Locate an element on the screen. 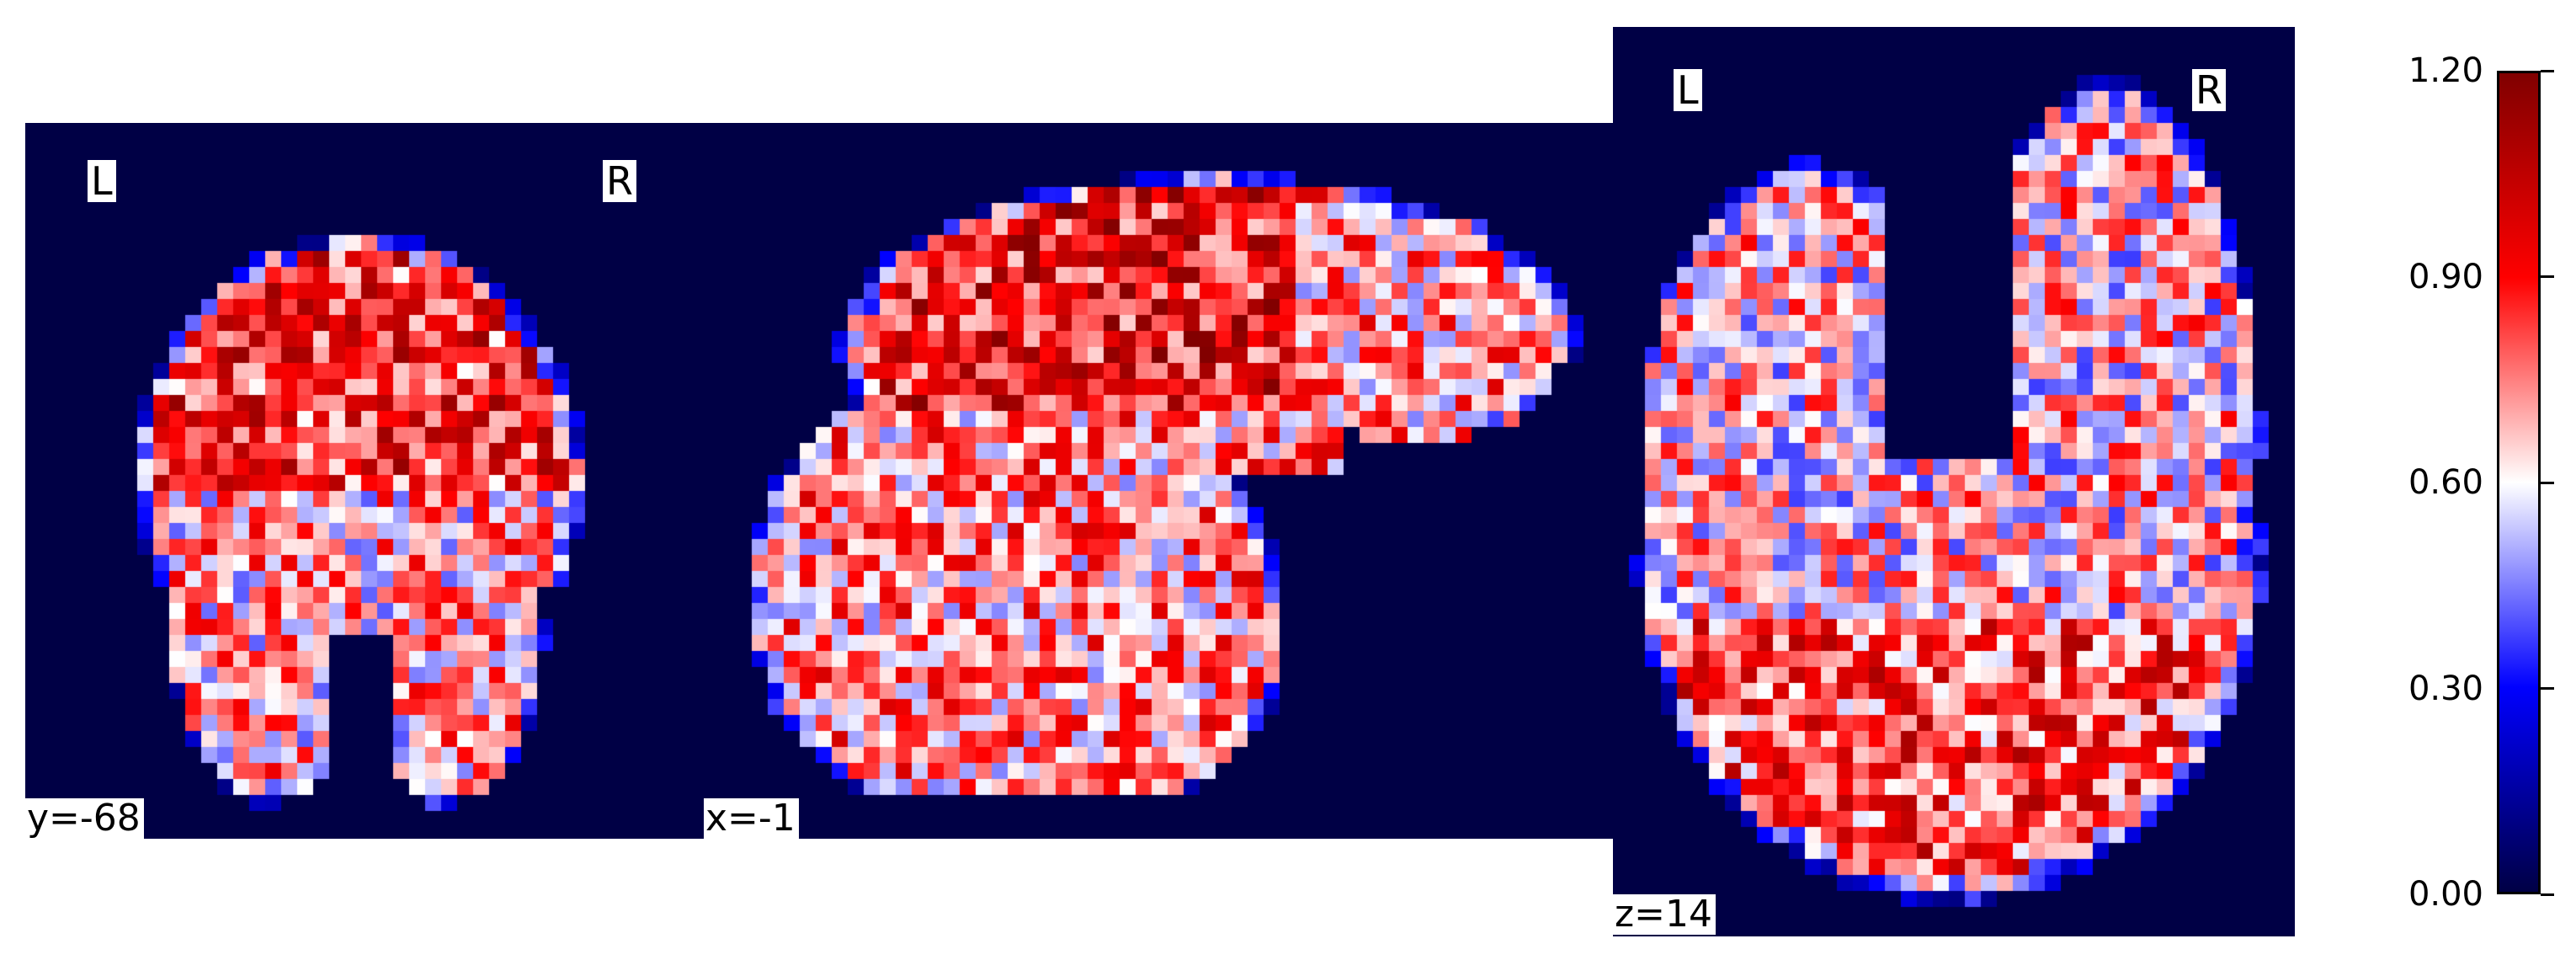 This screenshot has width=2576, height=960. colorbar-tick-label: 1.20 is located at coordinates (2441, 71).